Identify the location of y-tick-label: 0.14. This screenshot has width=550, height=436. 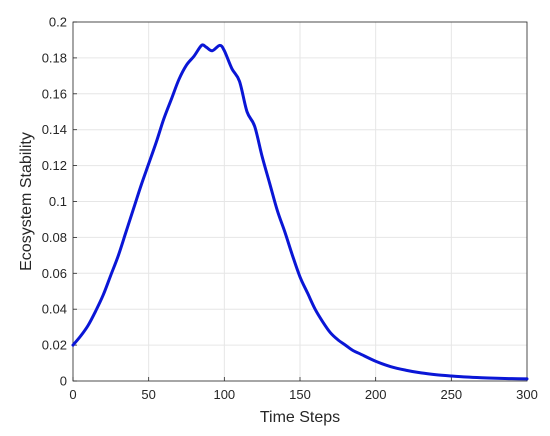
(54, 129).